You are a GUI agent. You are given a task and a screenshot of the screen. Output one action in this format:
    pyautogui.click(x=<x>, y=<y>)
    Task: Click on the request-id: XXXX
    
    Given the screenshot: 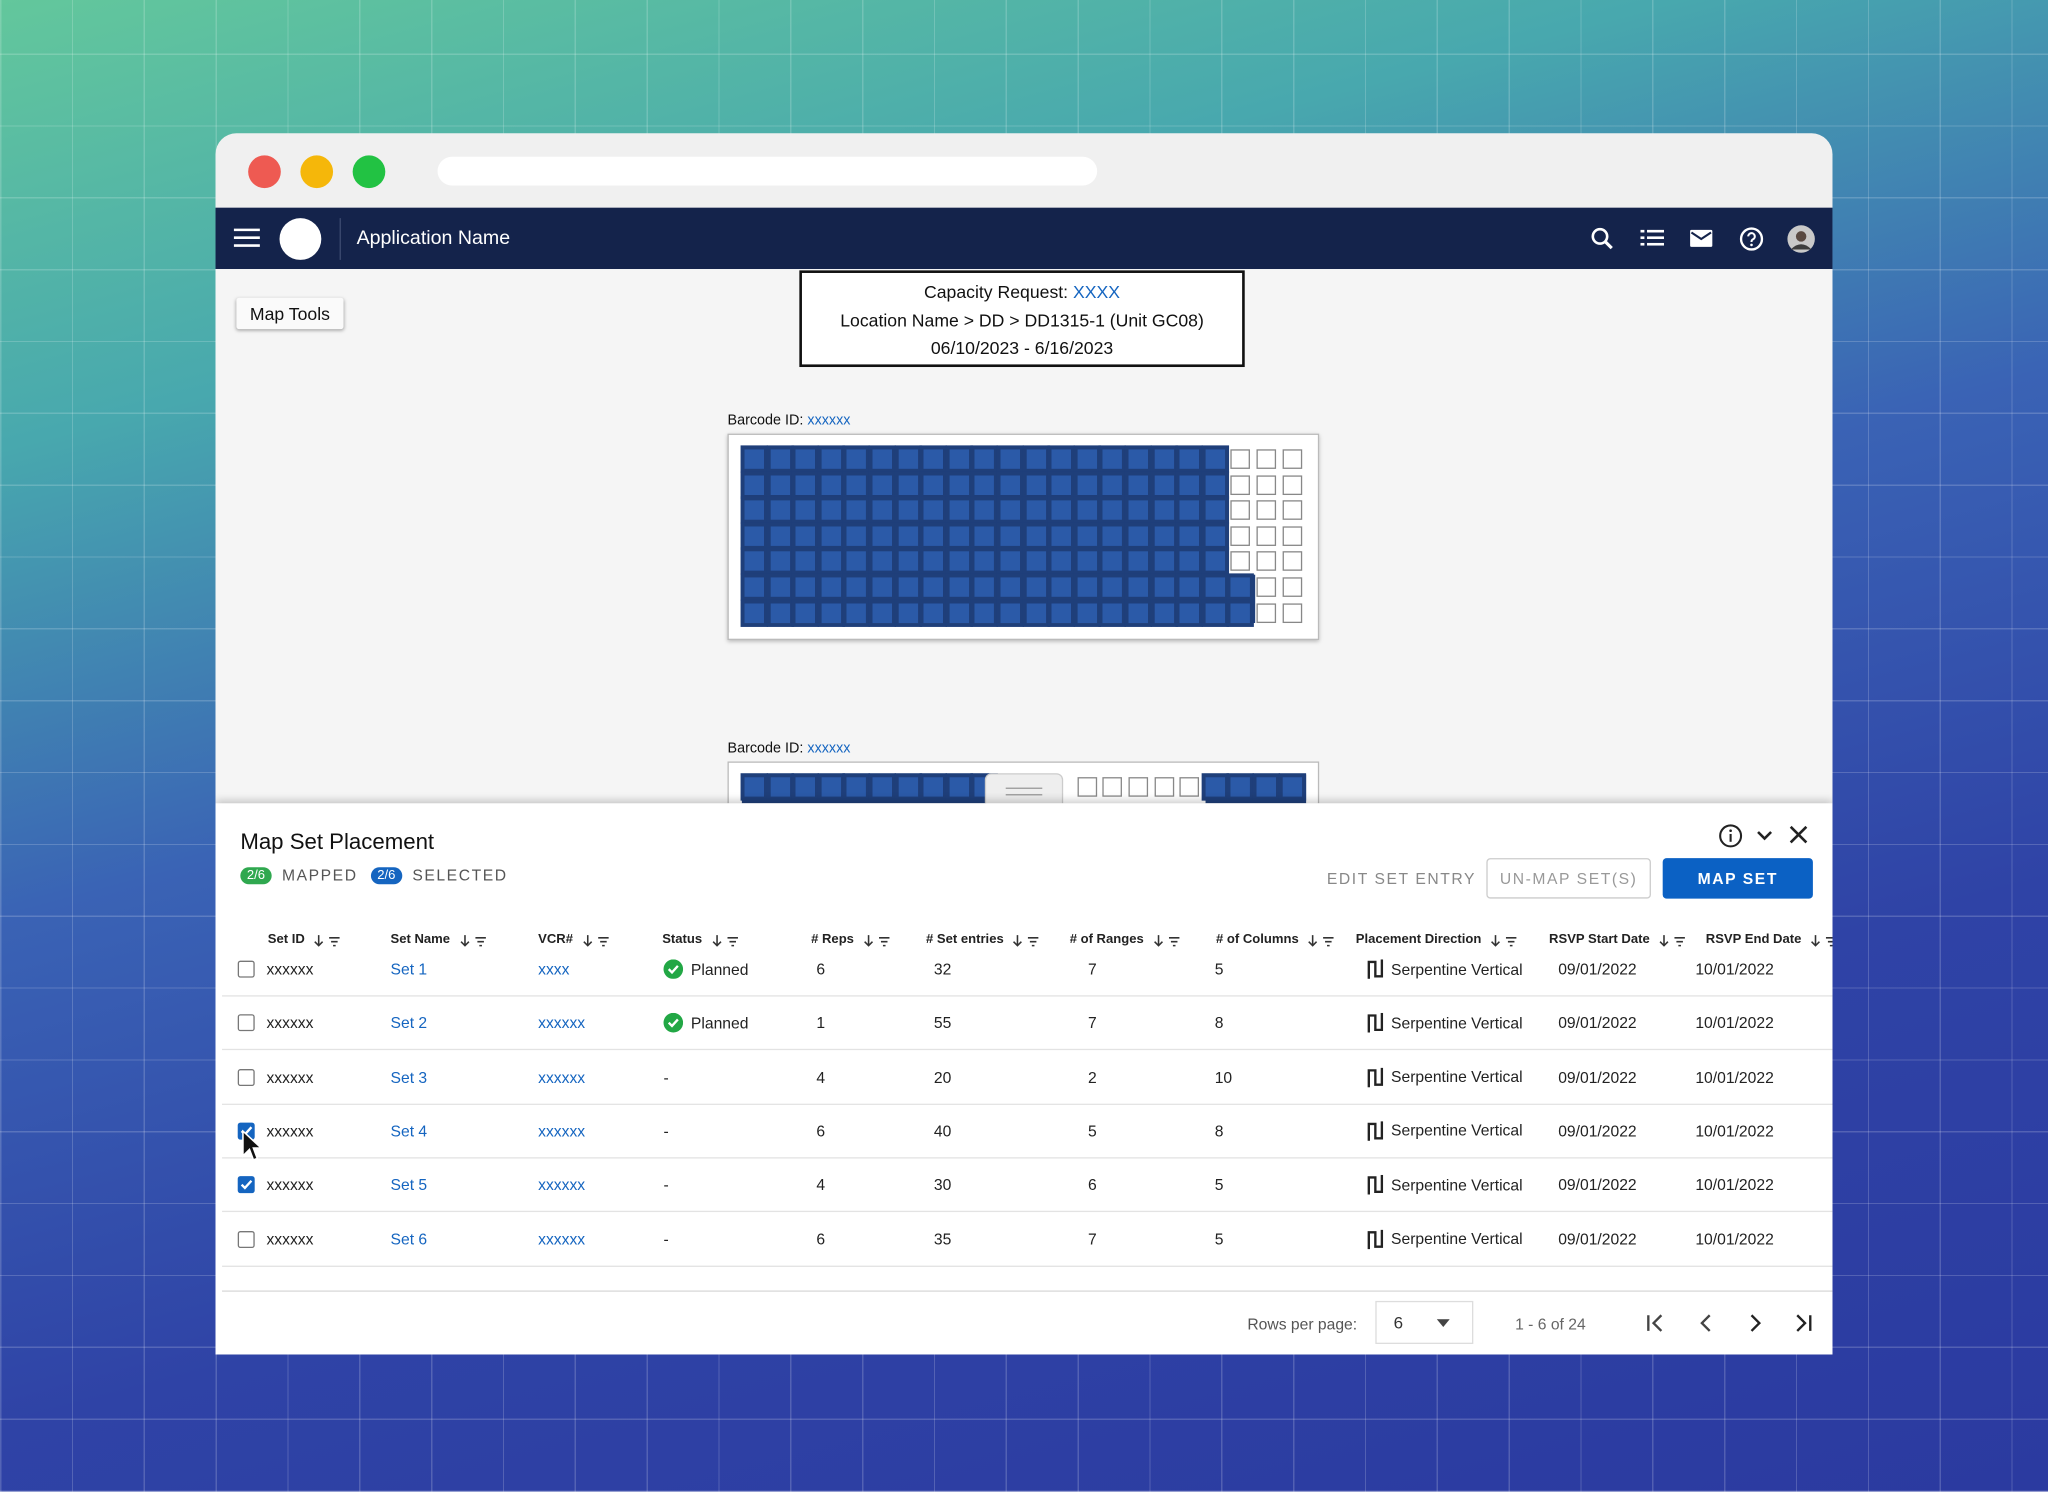 What is the action you would take?
    pyautogui.click(x=1096, y=292)
    